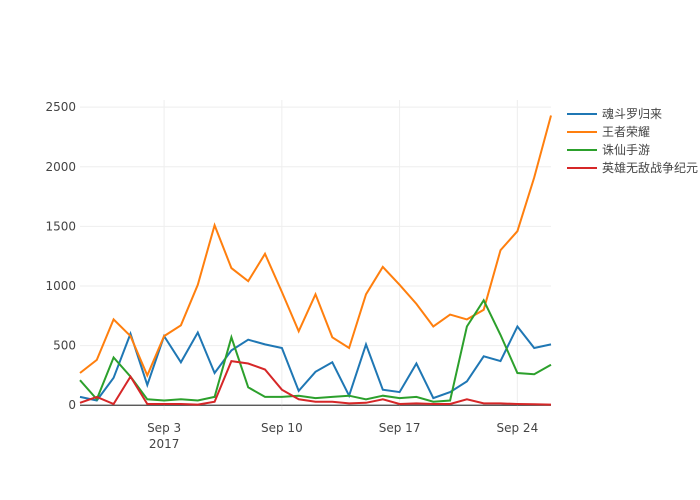  What do you see at coordinates (626, 132) in the screenshot?
I see `legend-label: 王者荣耀` at bounding box center [626, 132].